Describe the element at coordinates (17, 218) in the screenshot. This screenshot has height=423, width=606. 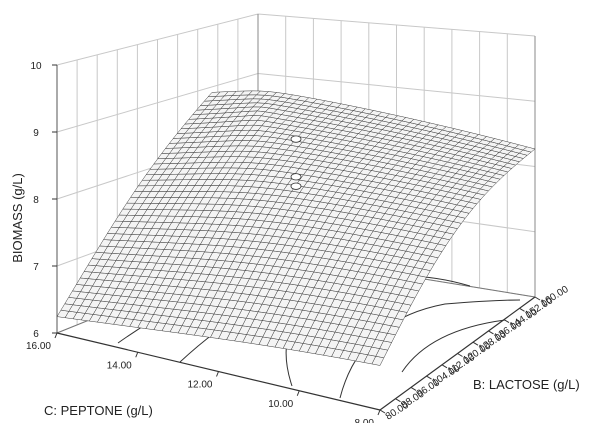
I see `z-axis-title: BIOMASS (g/L)` at that location.